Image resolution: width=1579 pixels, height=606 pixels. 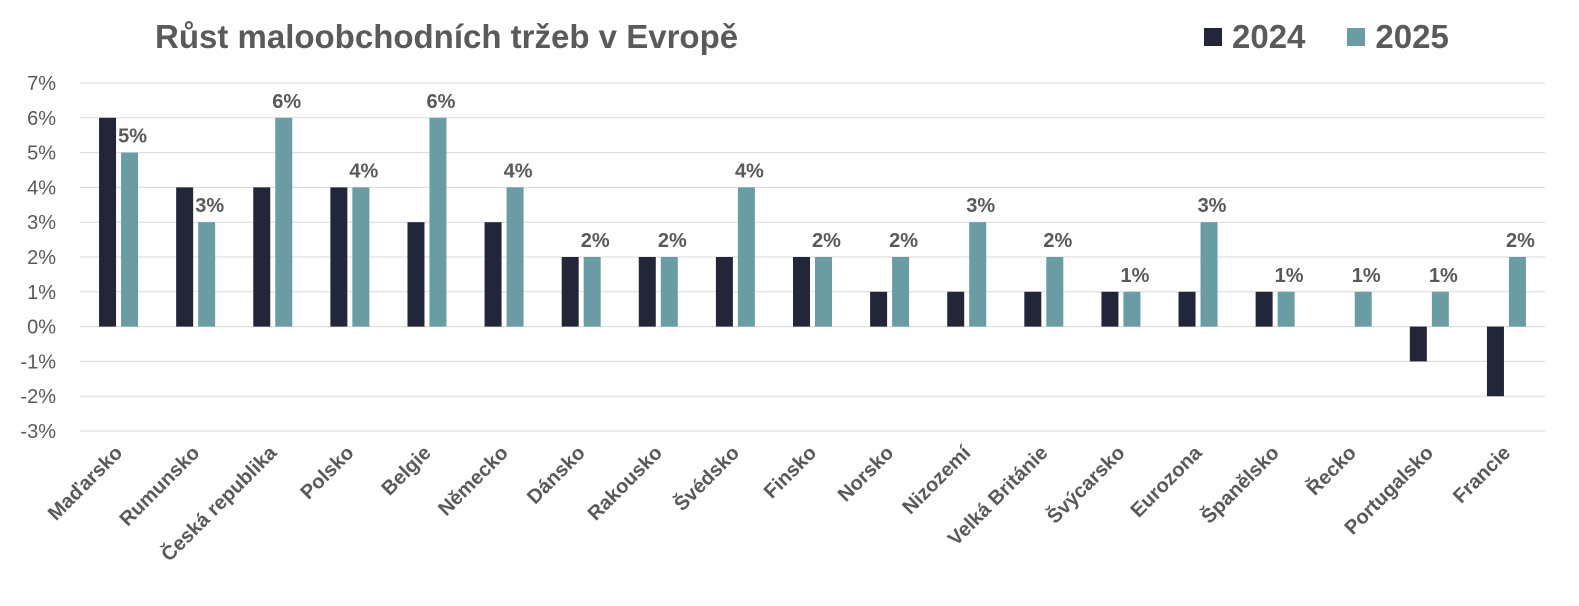 What do you see at coordinates (625, 483) in the screenshot?
I see `x-category-label: Rakousko` at bounding box center [625, 483].